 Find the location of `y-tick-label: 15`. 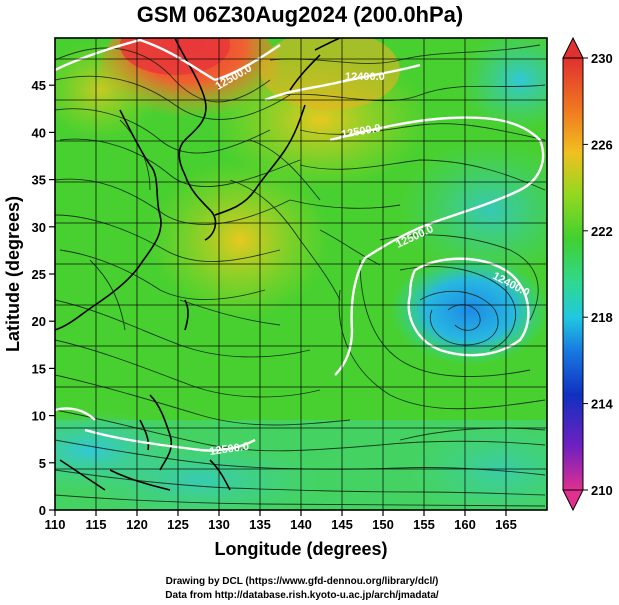

y-tick-label: 15 is located at coordinates (39, 368).